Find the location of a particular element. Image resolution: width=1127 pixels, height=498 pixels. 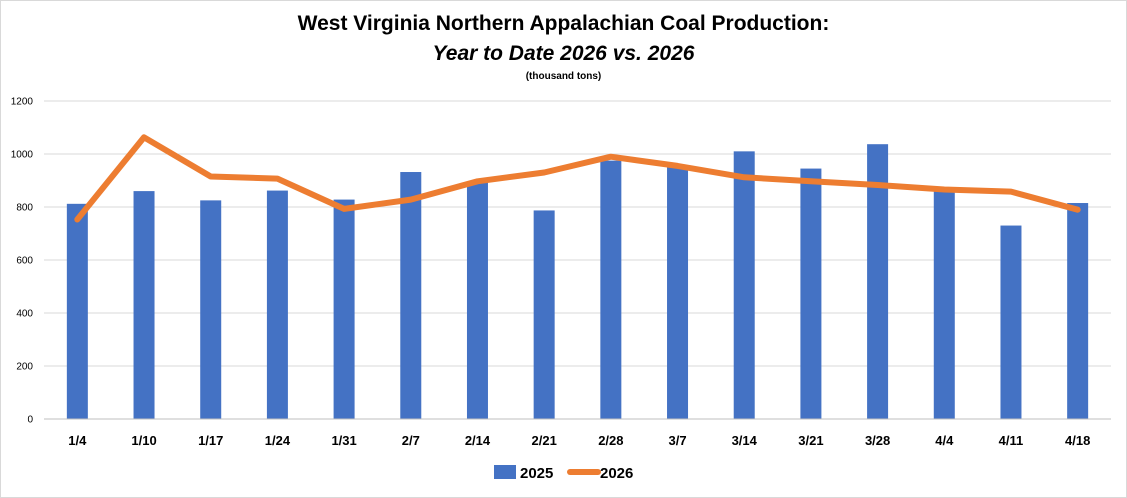

x-tick-label: 1/24 is located at coordinates (278, 440).